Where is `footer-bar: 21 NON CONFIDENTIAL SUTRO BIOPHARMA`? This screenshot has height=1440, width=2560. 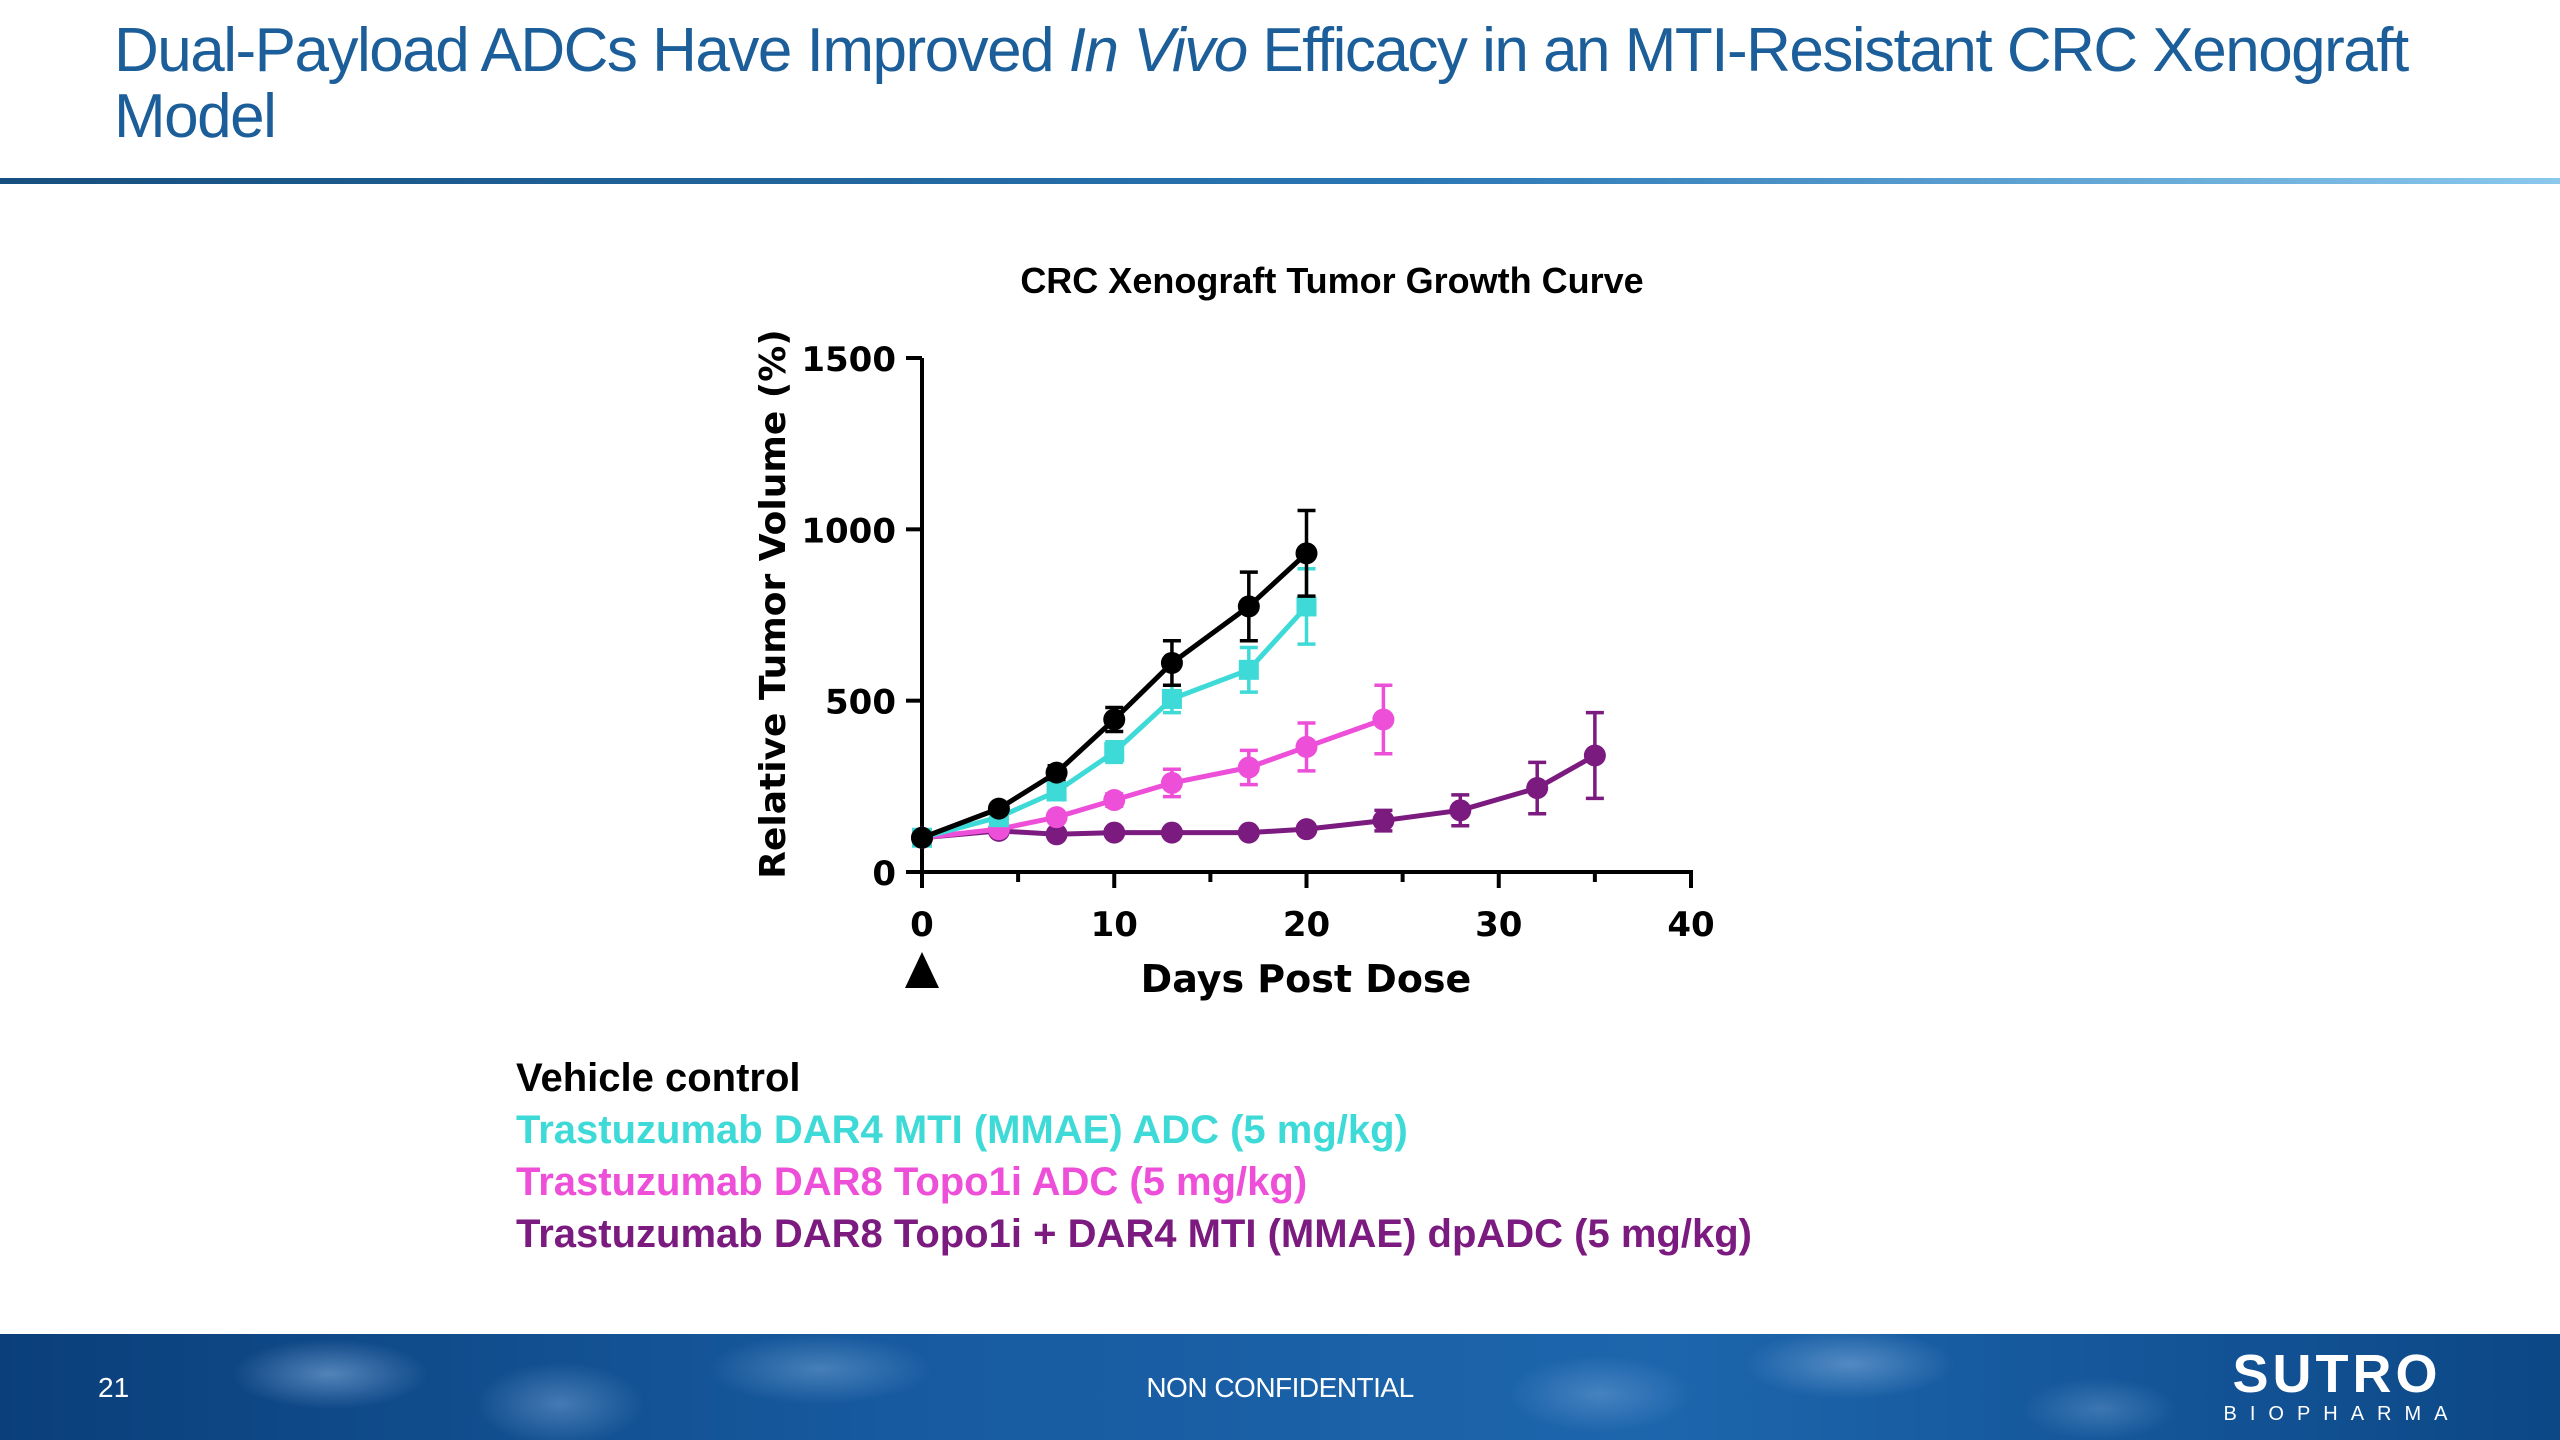 footer-bar: 21 NON CONFIDENTIAL SUTRO BIOPHARMA is located at coordinates (1280, 1387).